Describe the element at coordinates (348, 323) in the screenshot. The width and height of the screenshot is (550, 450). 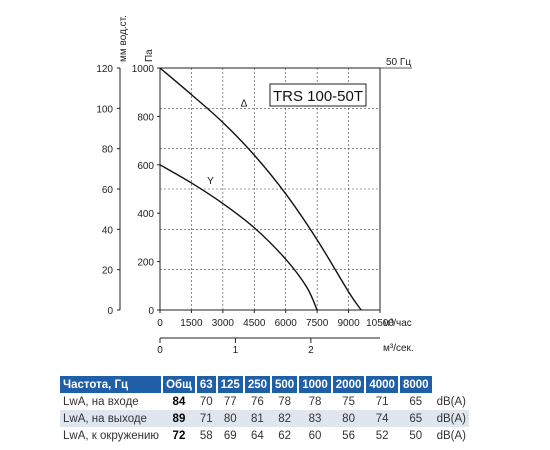
I see `x-tick-label: 9000` at that location.